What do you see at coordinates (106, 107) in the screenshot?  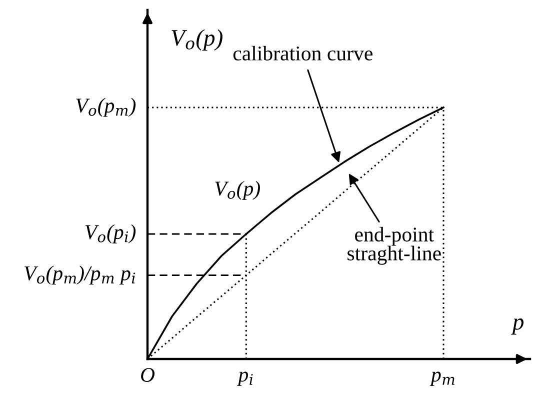 I see `annotation: V$_{o}$(p$_{m}$)` at bounding box center [106, 107].